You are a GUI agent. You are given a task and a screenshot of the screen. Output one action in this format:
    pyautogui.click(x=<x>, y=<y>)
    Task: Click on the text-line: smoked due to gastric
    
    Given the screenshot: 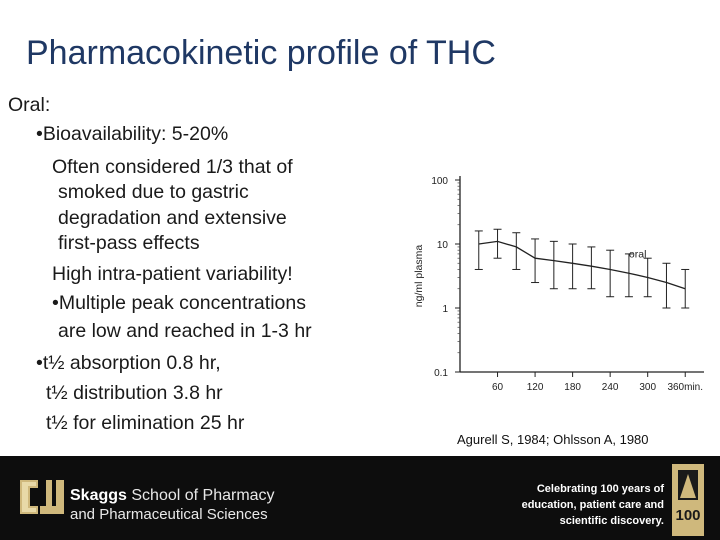 What is the action you would take?
    pyautogui.click(x=153, y=192)
    